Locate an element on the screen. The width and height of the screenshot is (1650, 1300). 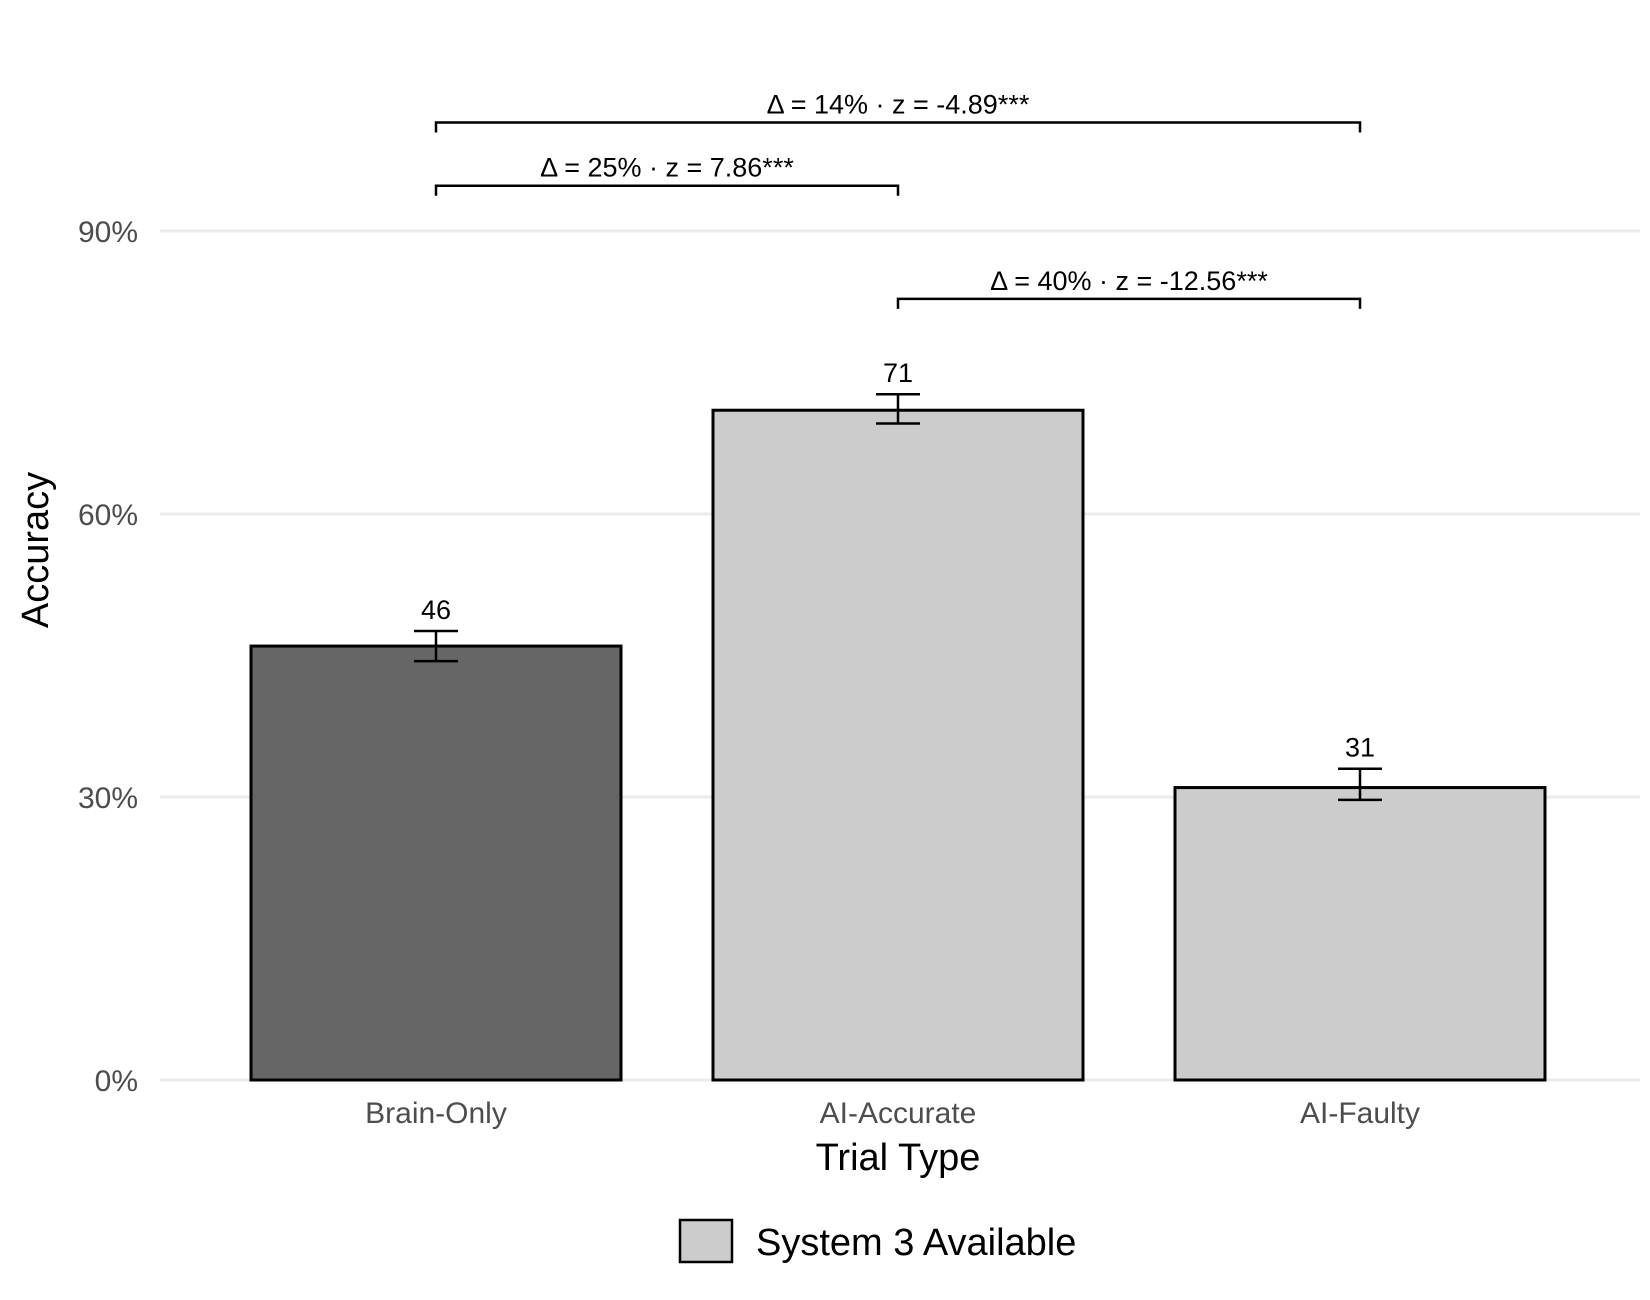
legend: System 3 Available is located at coordinates (877, 1241).